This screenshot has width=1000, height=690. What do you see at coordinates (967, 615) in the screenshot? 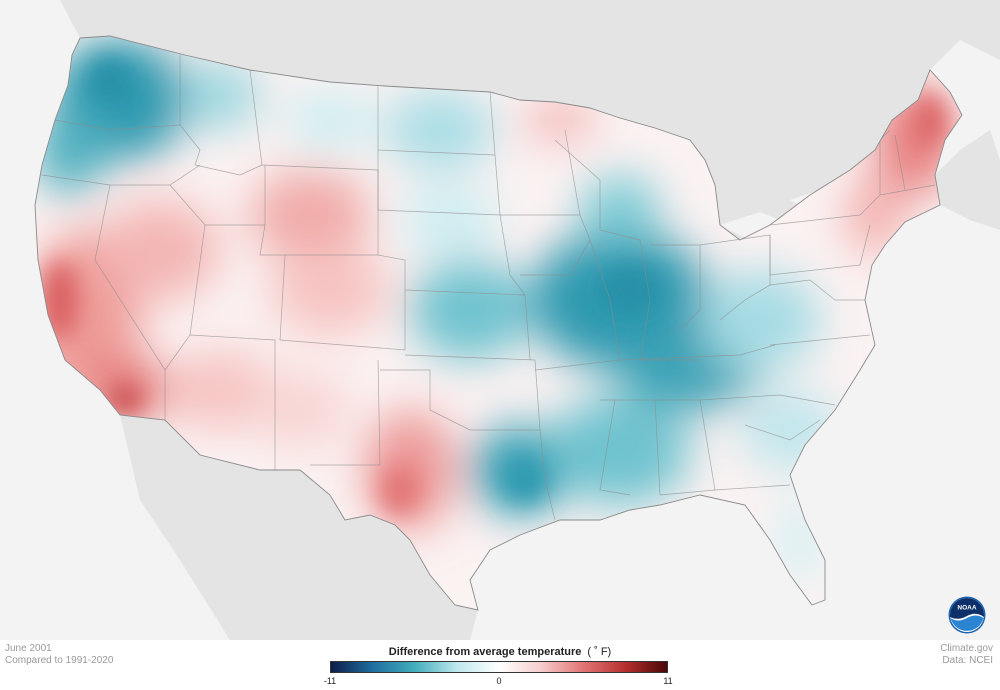
I see `noaa-logo-icon: NOAA` at bounding box center [967, 615].